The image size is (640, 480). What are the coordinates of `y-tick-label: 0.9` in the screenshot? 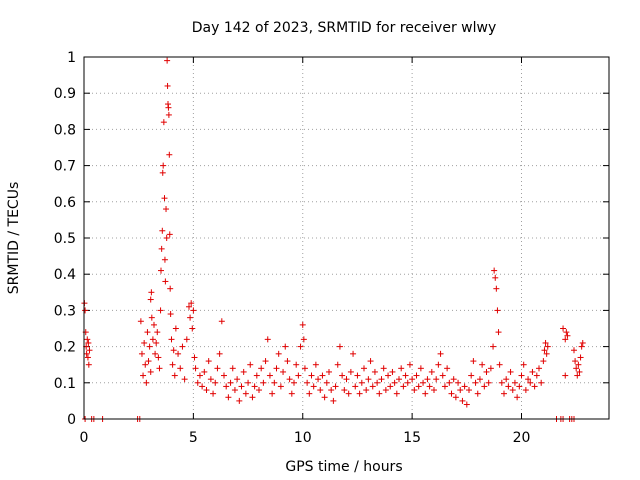 It's located at (65, 94).